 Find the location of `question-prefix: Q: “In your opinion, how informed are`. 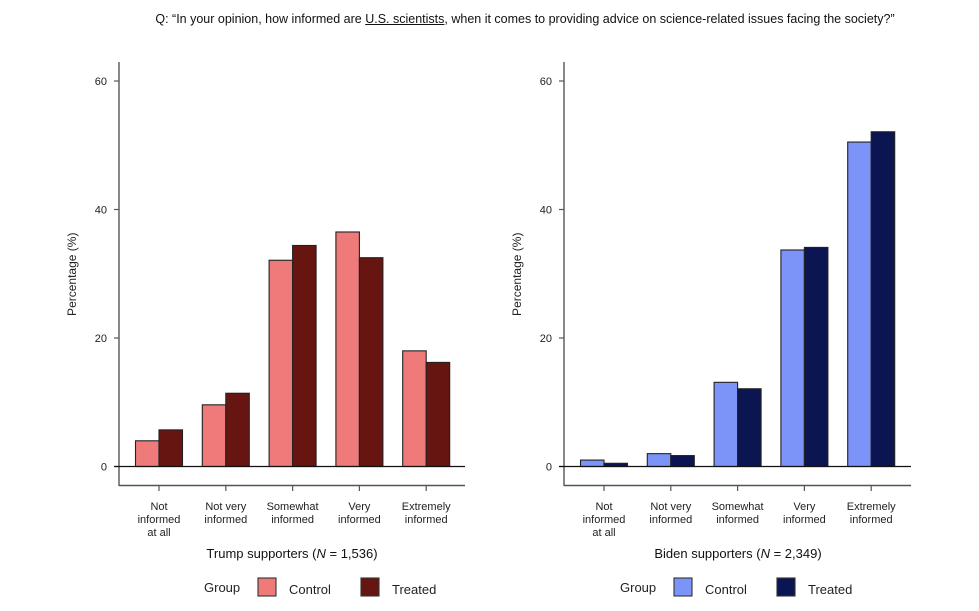

question-prefix: Q: “In your opinion, how informed are is located at coordinates (260, 19).